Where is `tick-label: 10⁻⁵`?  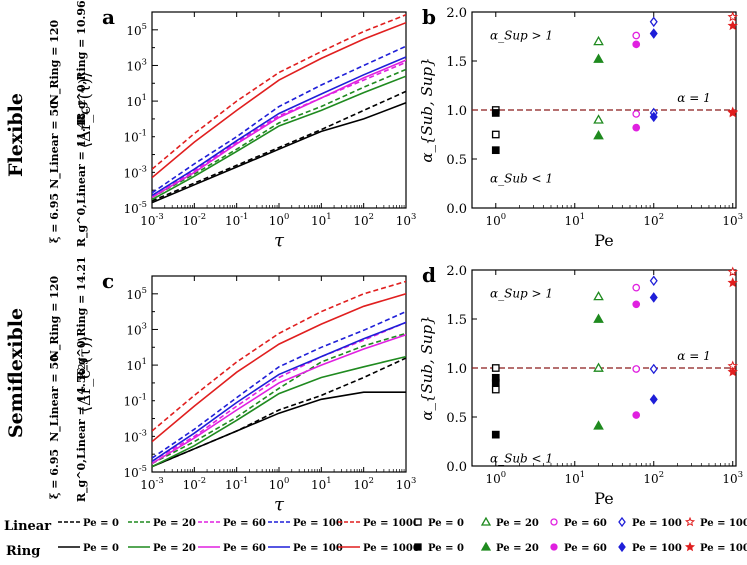 tick-label: 10⁻⁵ is located at coordinates (135, 471).